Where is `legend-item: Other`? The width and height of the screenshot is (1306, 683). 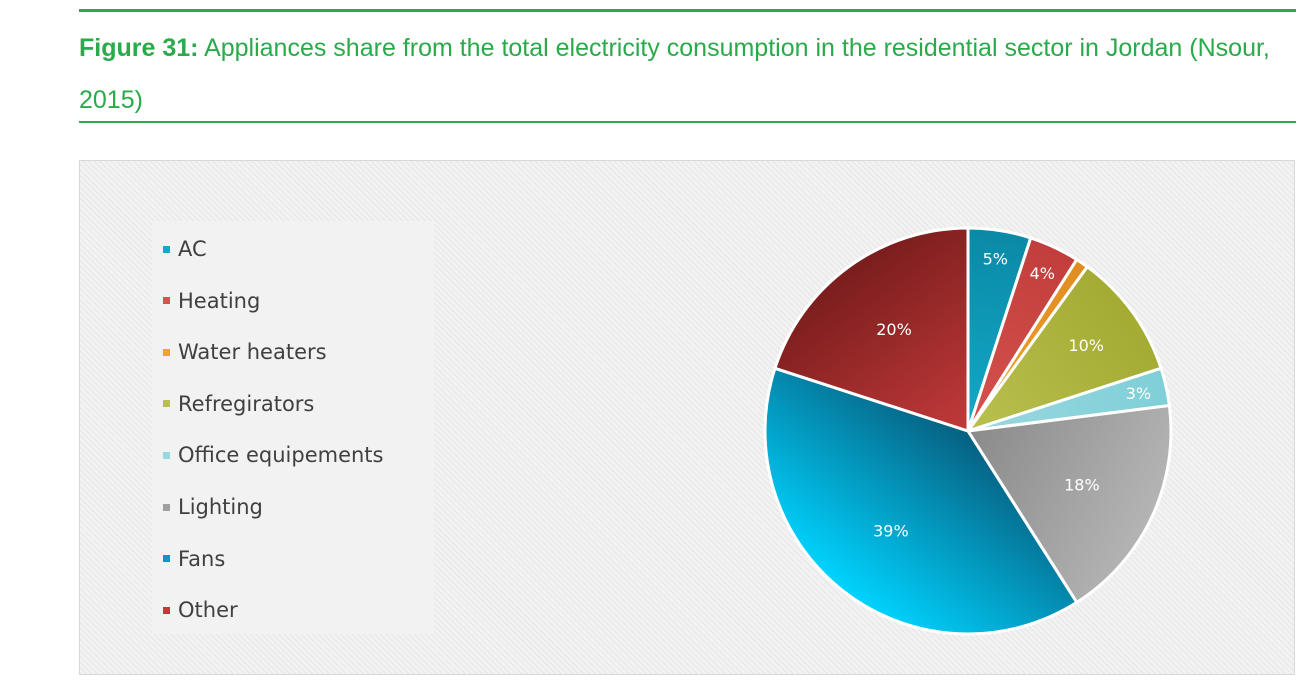 legend-item: Other is located at coordinates (200, 610).